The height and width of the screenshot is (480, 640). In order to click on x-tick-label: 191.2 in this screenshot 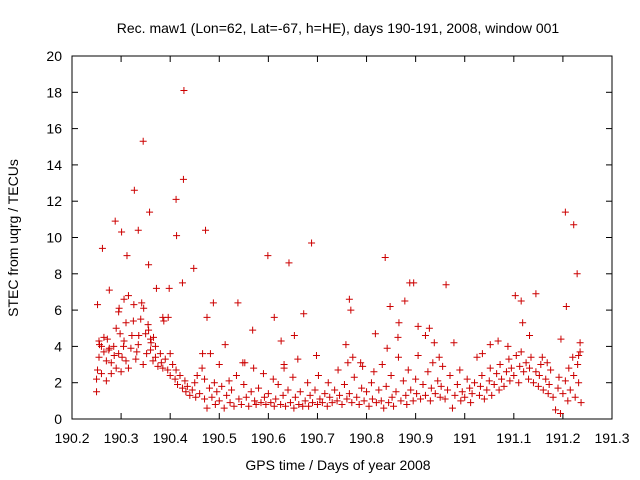, I will do `click(562, 438)`.